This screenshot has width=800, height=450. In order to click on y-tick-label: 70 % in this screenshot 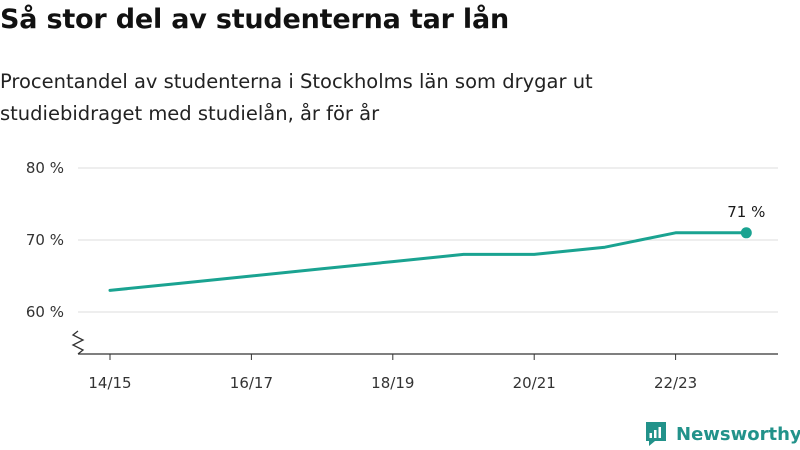, I will do `click(45, 240)`.